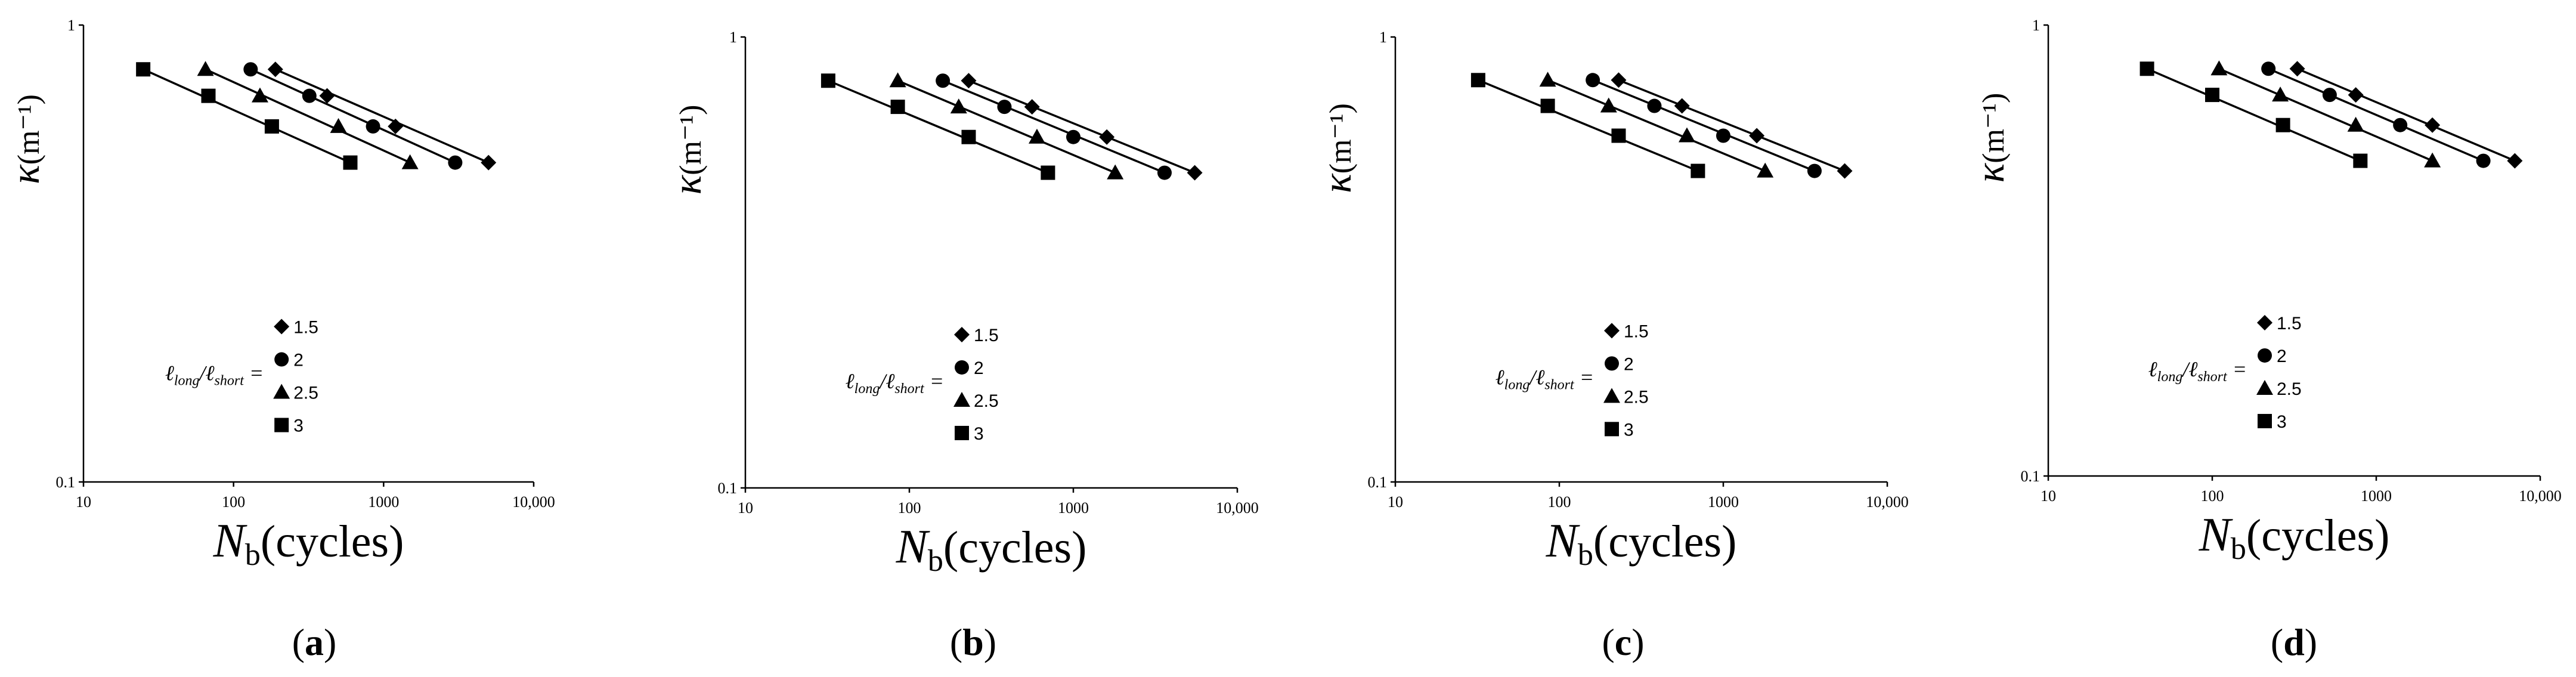 The height and width of the screenshot is (677, 2576). Describe the element at coordinates (1584, 377) in the screenshot. I see `legend-title-part: =` at that location.